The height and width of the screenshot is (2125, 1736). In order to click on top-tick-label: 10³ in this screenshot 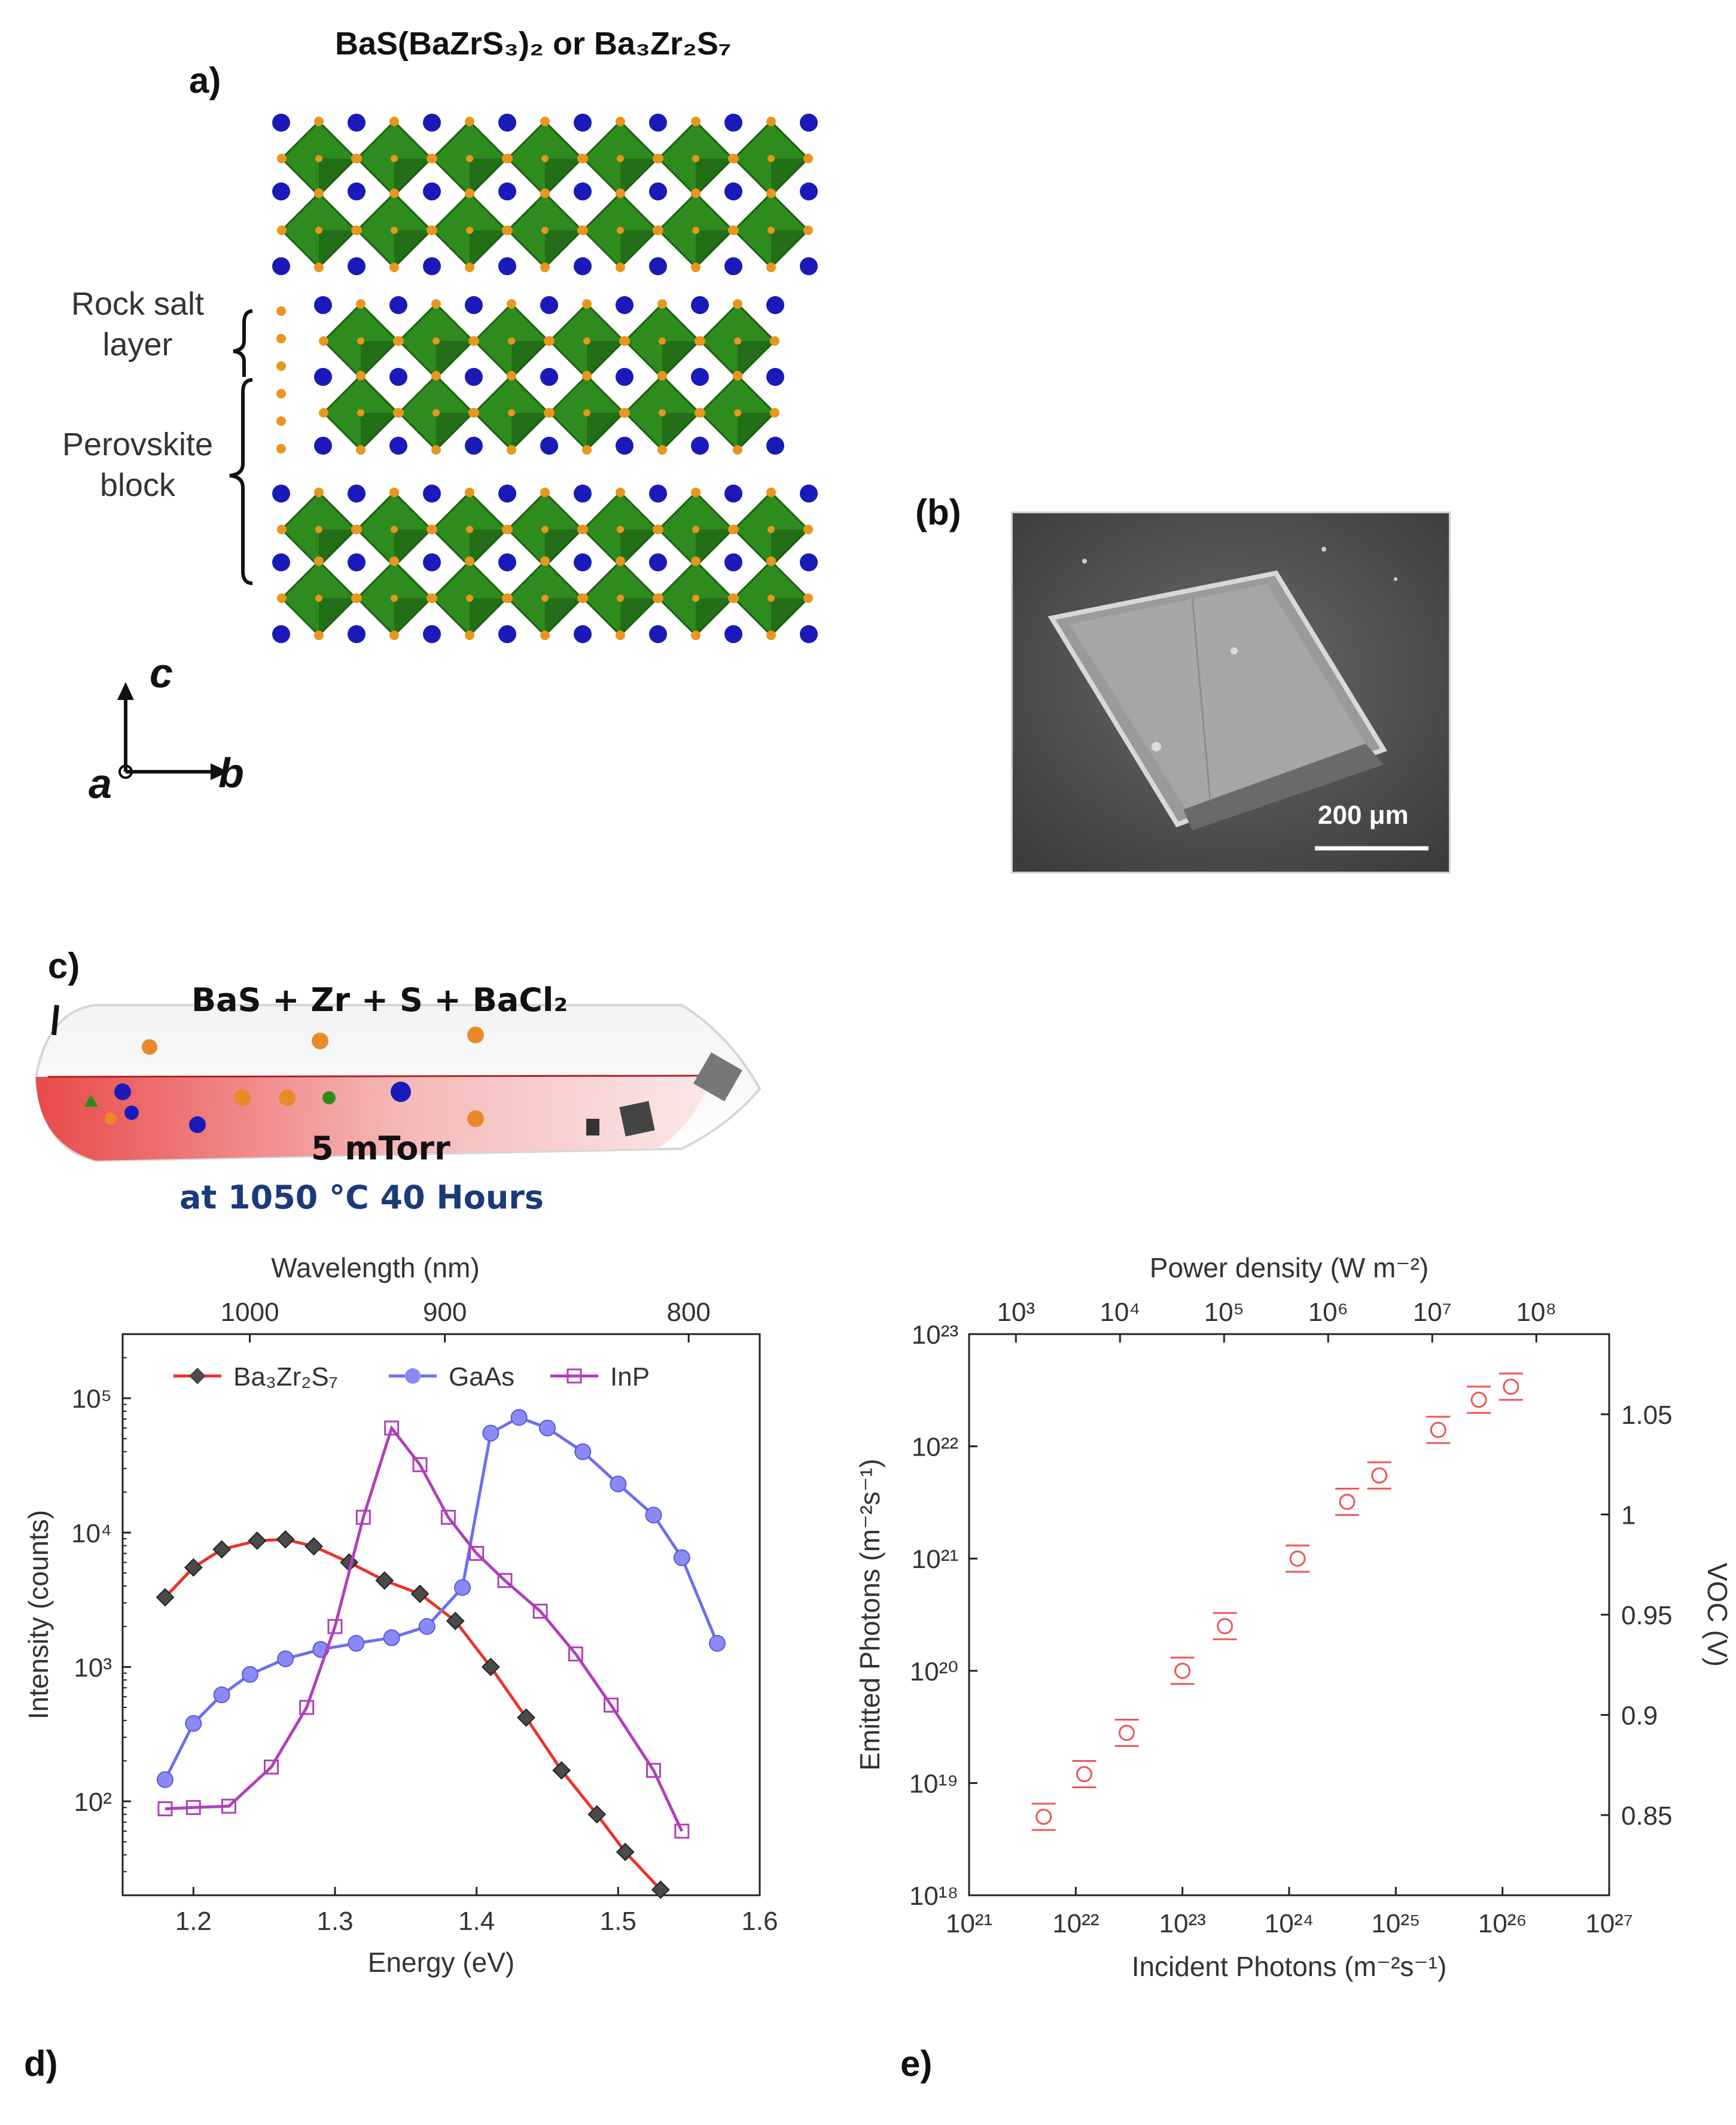, I will do `click(1016, 1312)`.